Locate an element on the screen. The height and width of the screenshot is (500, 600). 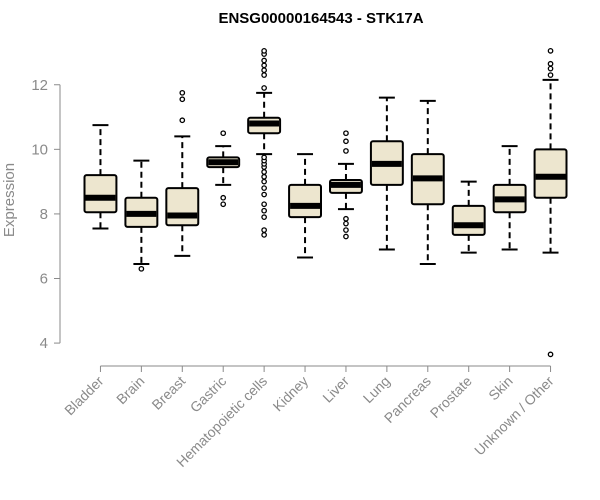
y-axis-label: Expression is located at coordinates (9, 200).